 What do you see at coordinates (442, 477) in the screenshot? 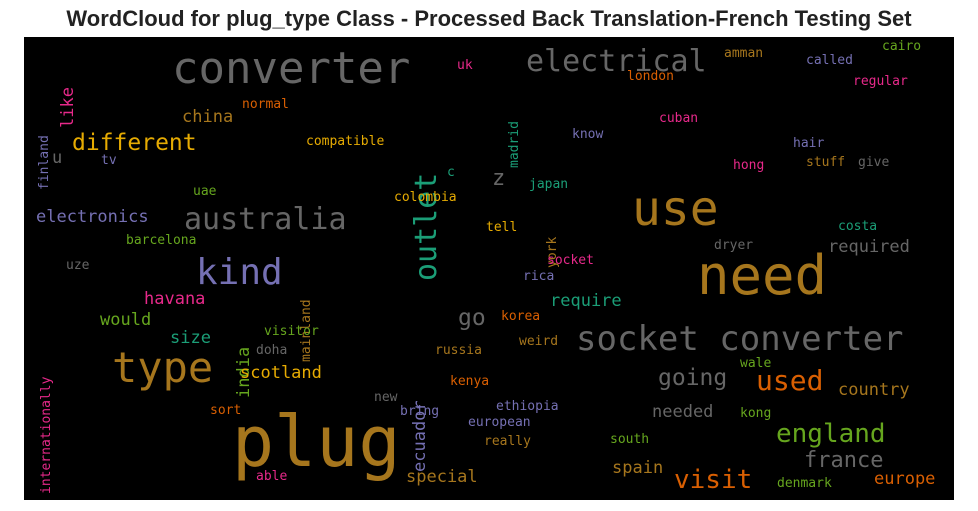
I see `word-special: special` at bounding box center [442, 477].